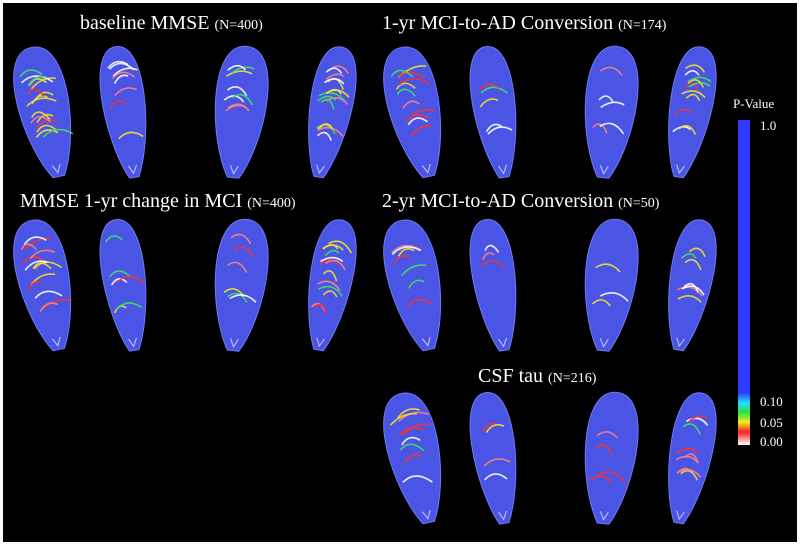 The width and height of the screenshot is (800, 545). Describe the element at coordinates (771, 401) in the screenshot. I see `colorbar-tick: 0.10` at that location.